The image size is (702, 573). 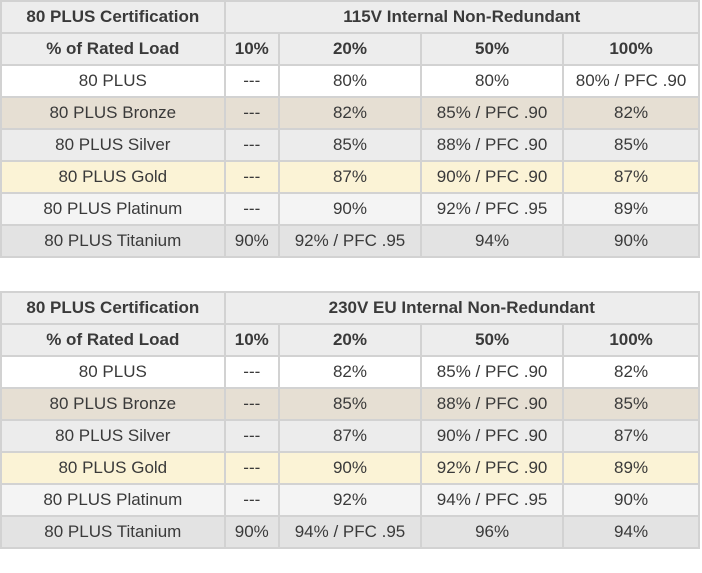 What do you see at coordinates (462, 308) in the screenshot?
I see `table-title: 230V EU Internal Non-Redundant` at bounding box center [462, 308].